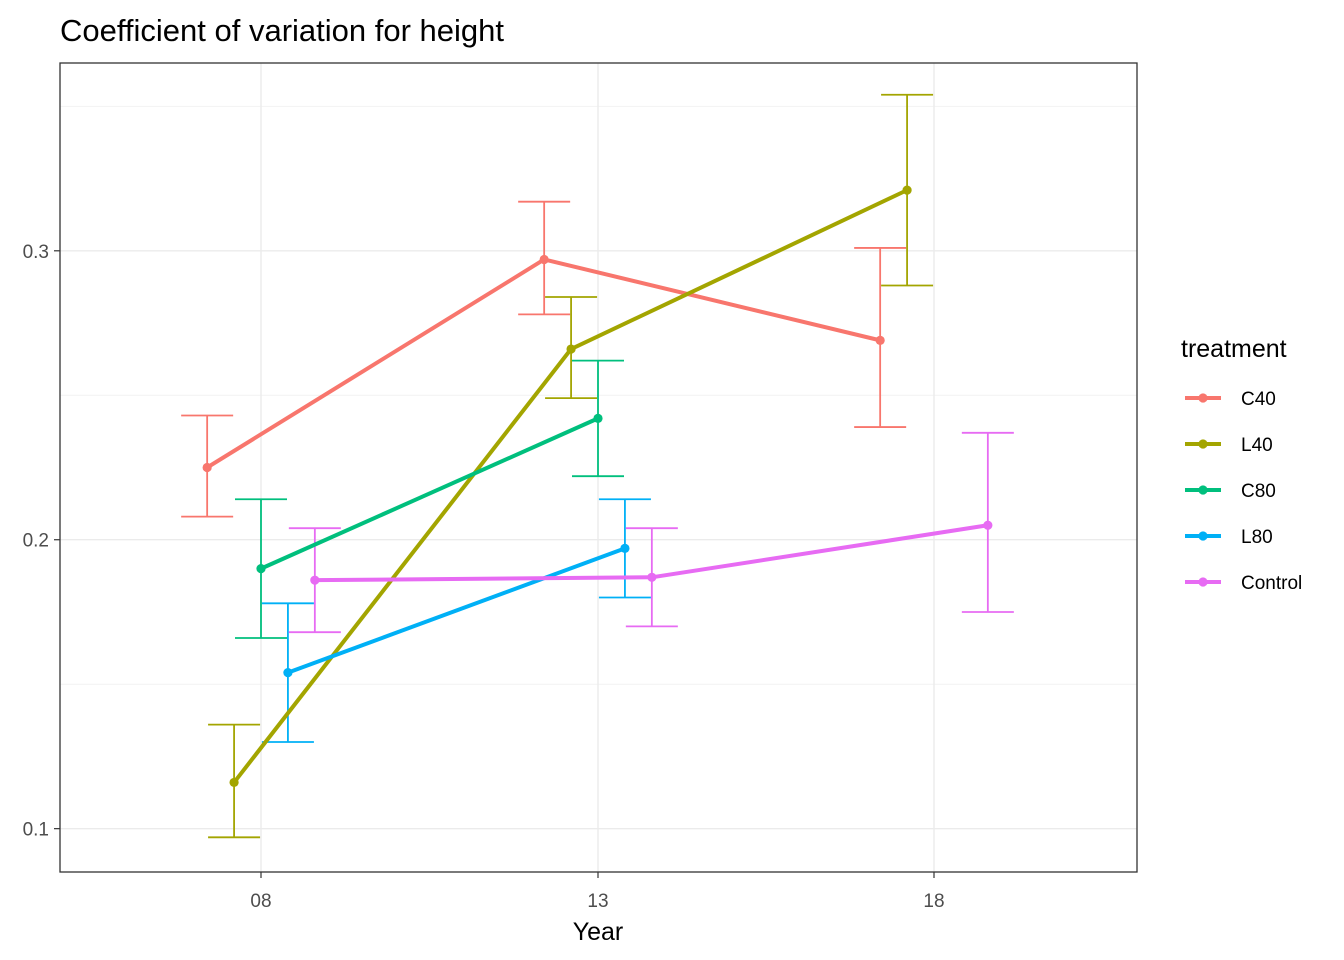 The height and width of the screenshot is (960, 1344). Describe the element at coordinates (36, 252) in the screenshot. I see `y-tick-label: 0.3` at that location.